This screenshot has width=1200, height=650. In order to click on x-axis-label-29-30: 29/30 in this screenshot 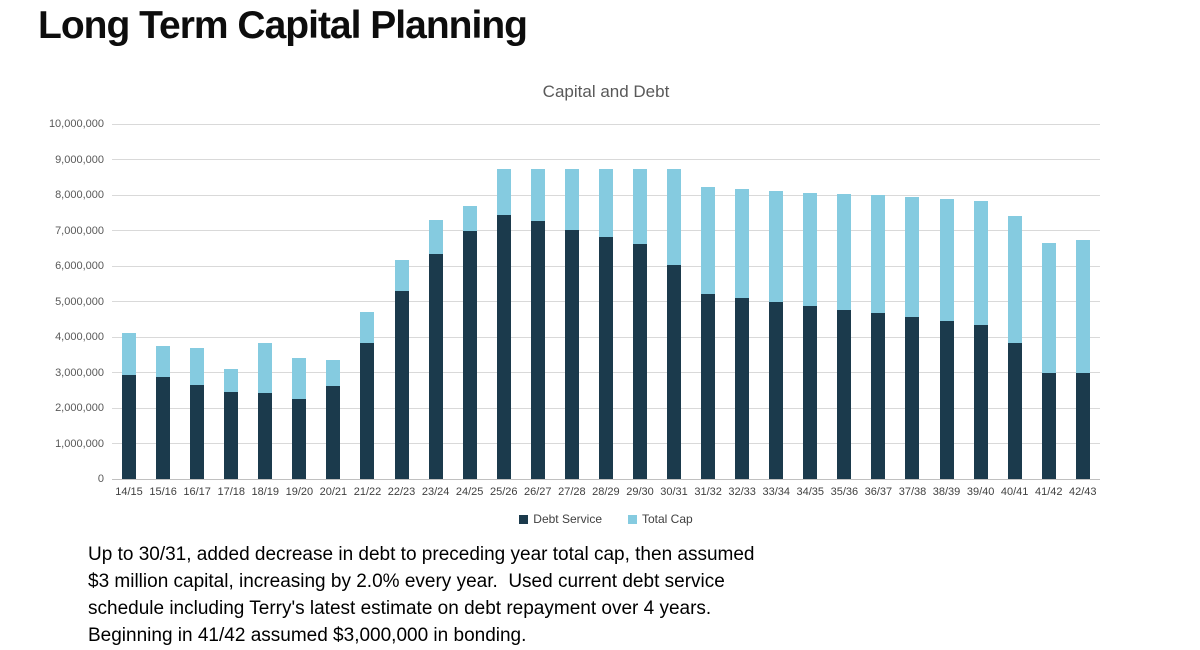, I will do `click(640, 492)`.